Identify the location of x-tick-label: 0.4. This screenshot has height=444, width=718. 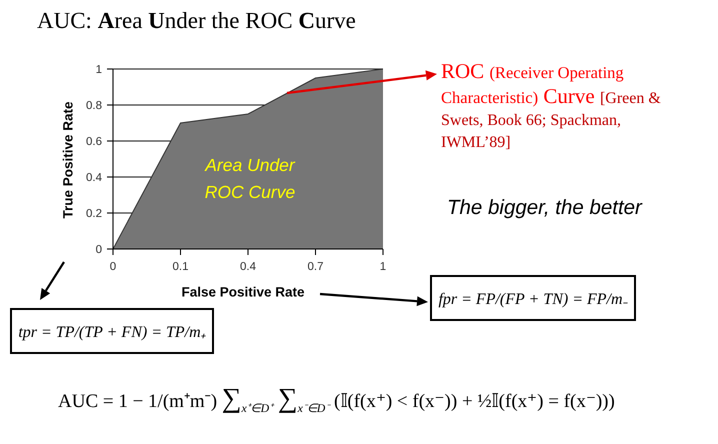
(248, 267).